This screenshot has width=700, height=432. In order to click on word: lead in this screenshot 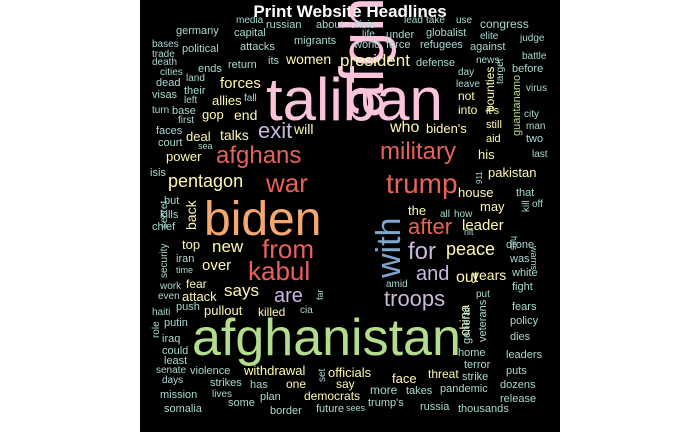, I will do `click(413, 20)`.